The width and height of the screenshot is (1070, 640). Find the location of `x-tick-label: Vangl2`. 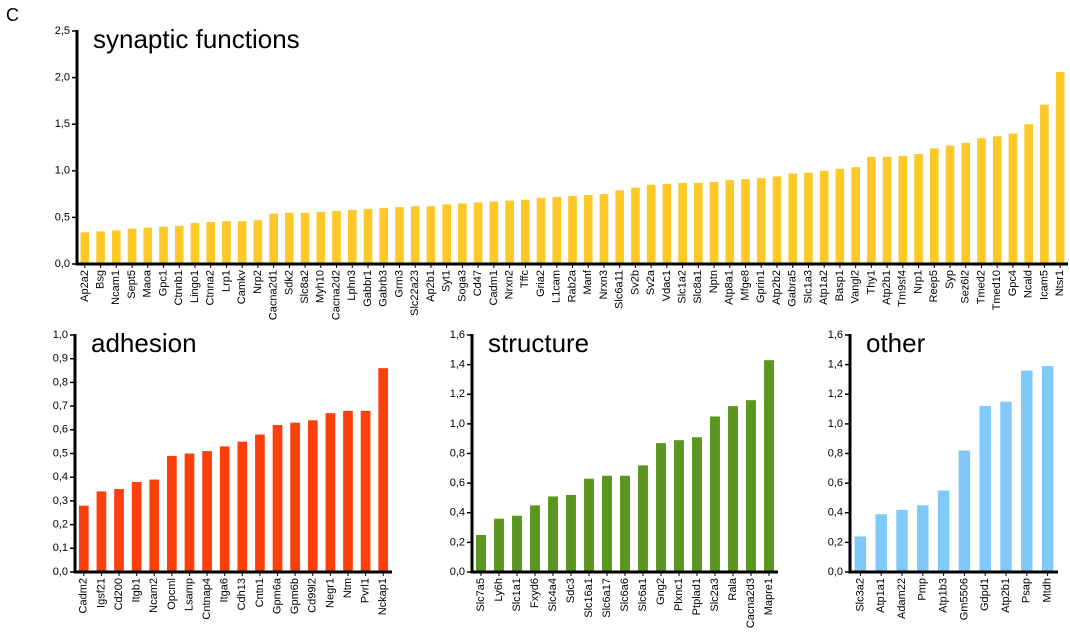

x-tick-label: Vangl2 is located at coordinates (856, 286).